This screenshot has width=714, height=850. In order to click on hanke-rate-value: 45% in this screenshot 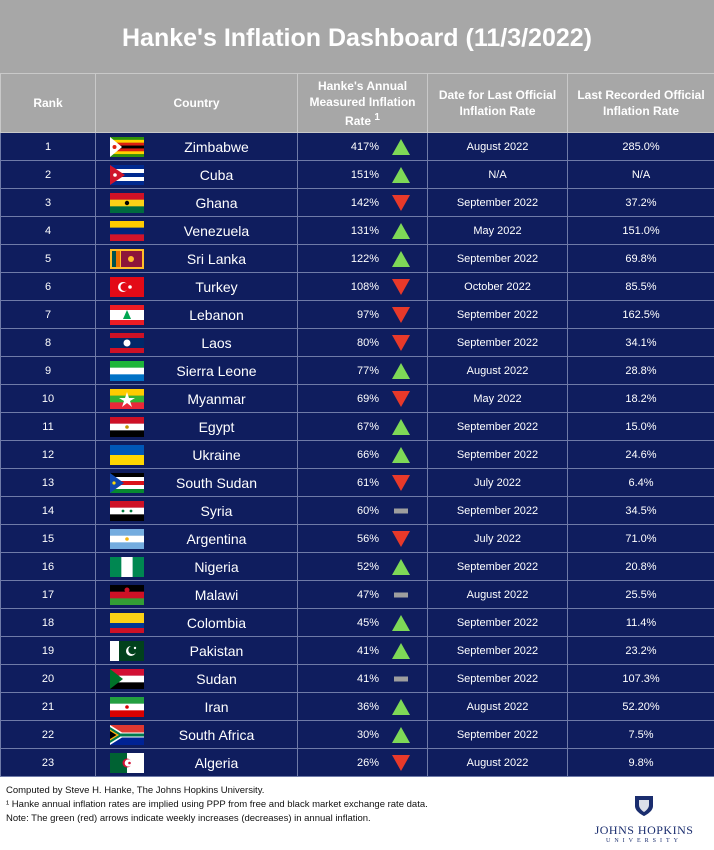, I will do `click(367, 622)`.